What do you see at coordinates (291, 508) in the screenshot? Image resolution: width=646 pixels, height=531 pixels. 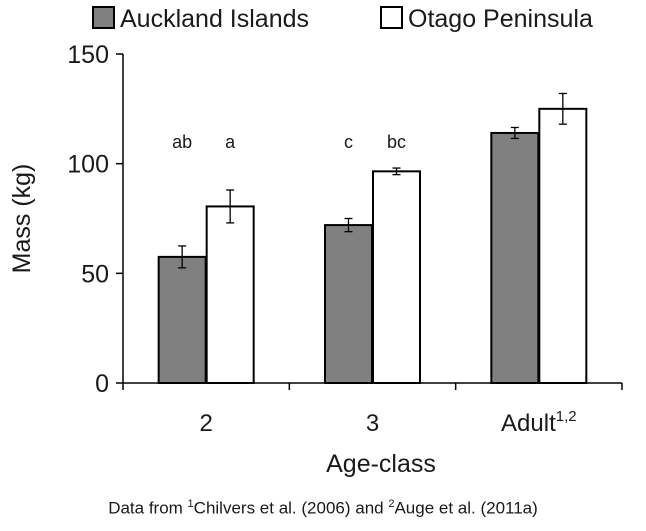 I see `caption-mid: Chilvers et al. (2006) and` at bounding box center [291, 508].